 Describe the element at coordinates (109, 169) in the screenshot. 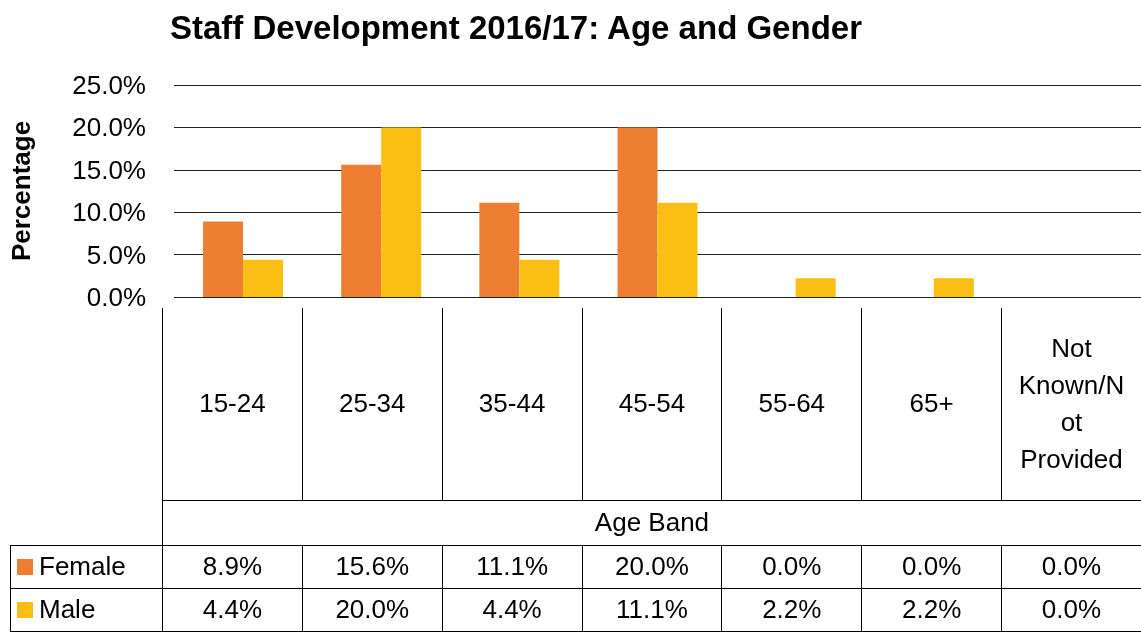

I see `y-tick-label: 15.0%` at that location.